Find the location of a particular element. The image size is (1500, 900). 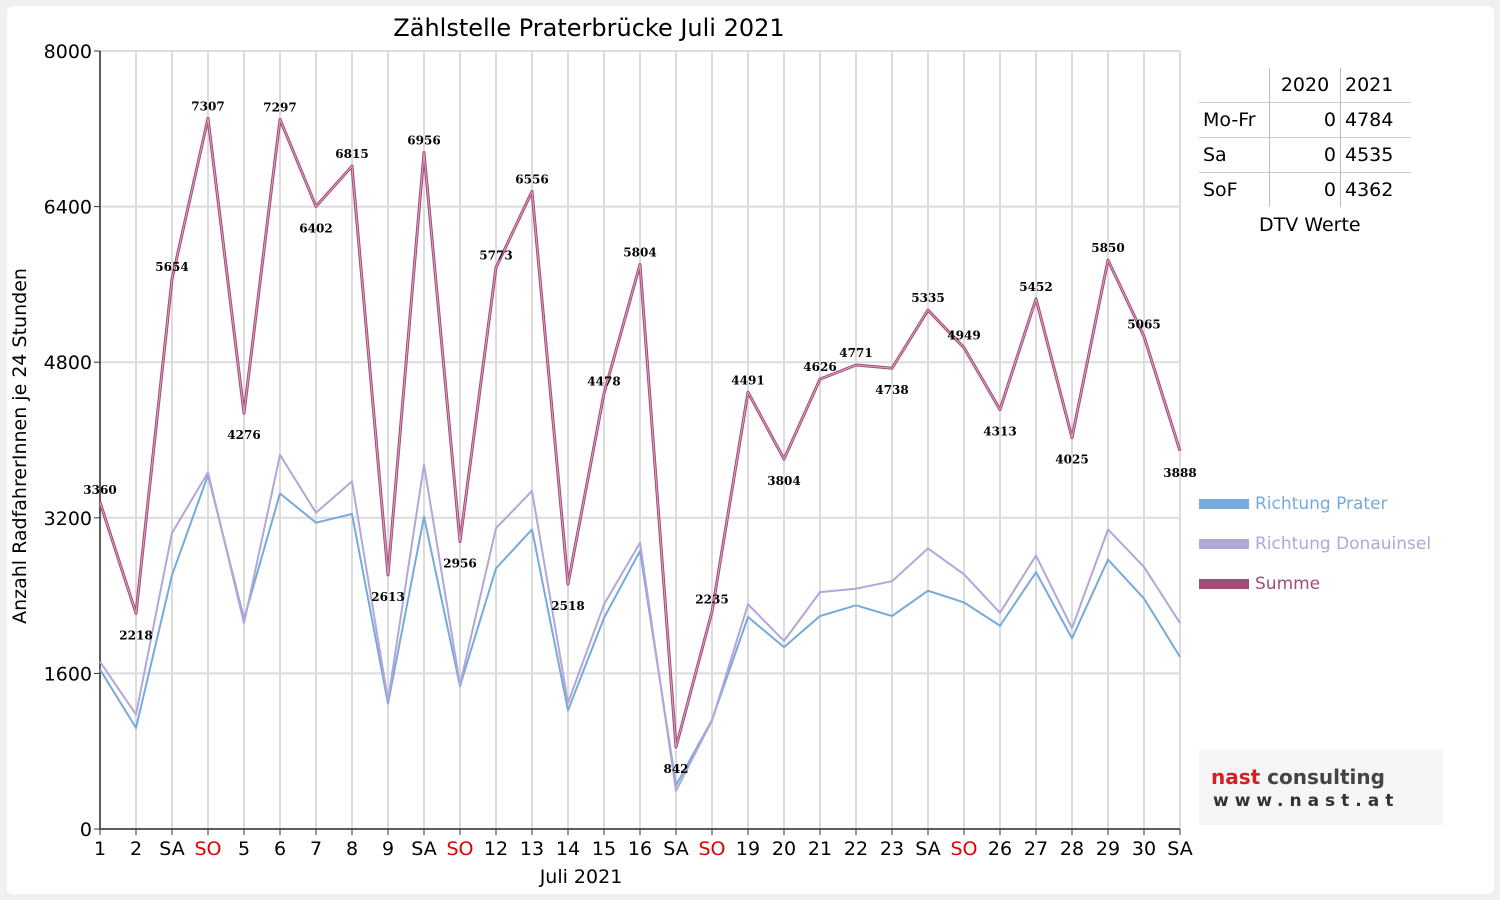

data-label: 7297 is located at coordinates (279, 107).